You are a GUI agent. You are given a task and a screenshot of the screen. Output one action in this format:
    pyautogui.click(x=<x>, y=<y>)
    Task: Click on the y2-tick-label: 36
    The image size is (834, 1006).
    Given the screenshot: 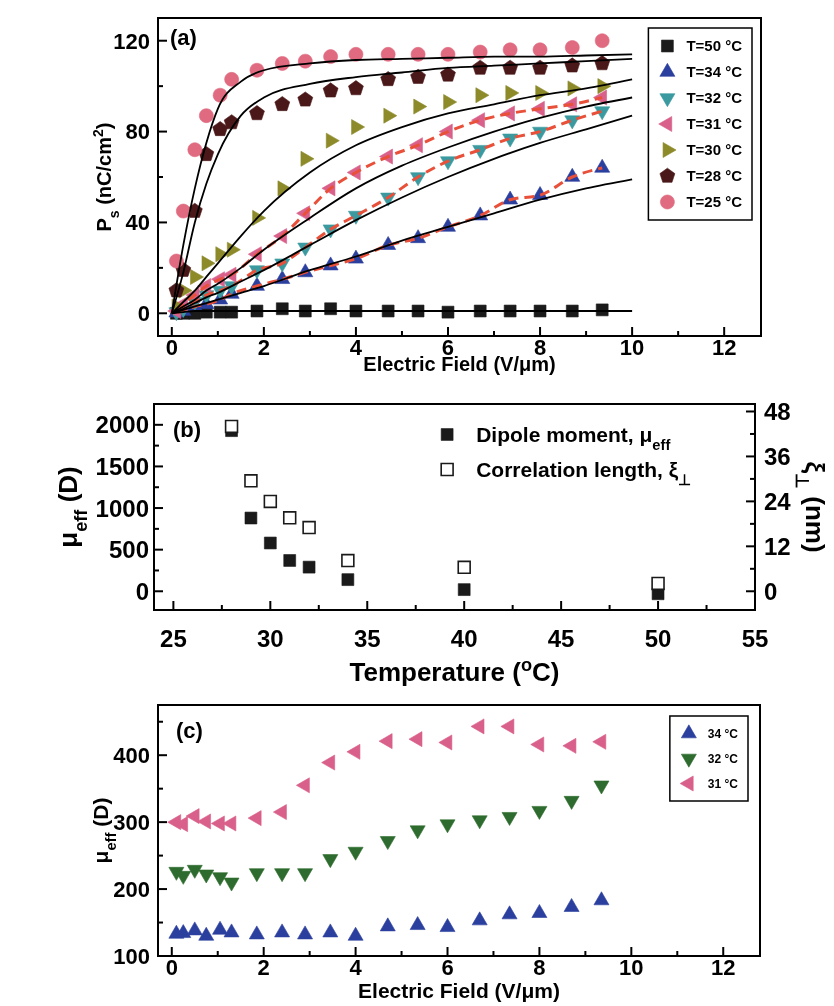 What is the action you would take?
    pyautogui.click(x=777, y=457)
    